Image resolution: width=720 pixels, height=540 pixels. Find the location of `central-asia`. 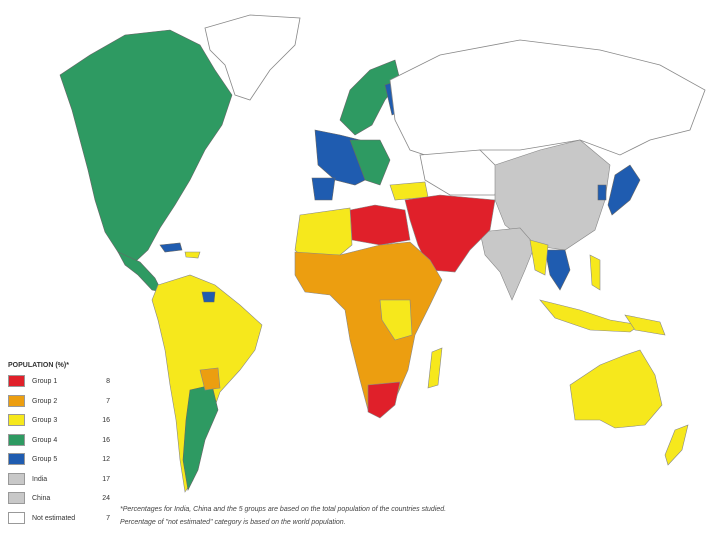

central-asia is located at coordinates (460, 172).